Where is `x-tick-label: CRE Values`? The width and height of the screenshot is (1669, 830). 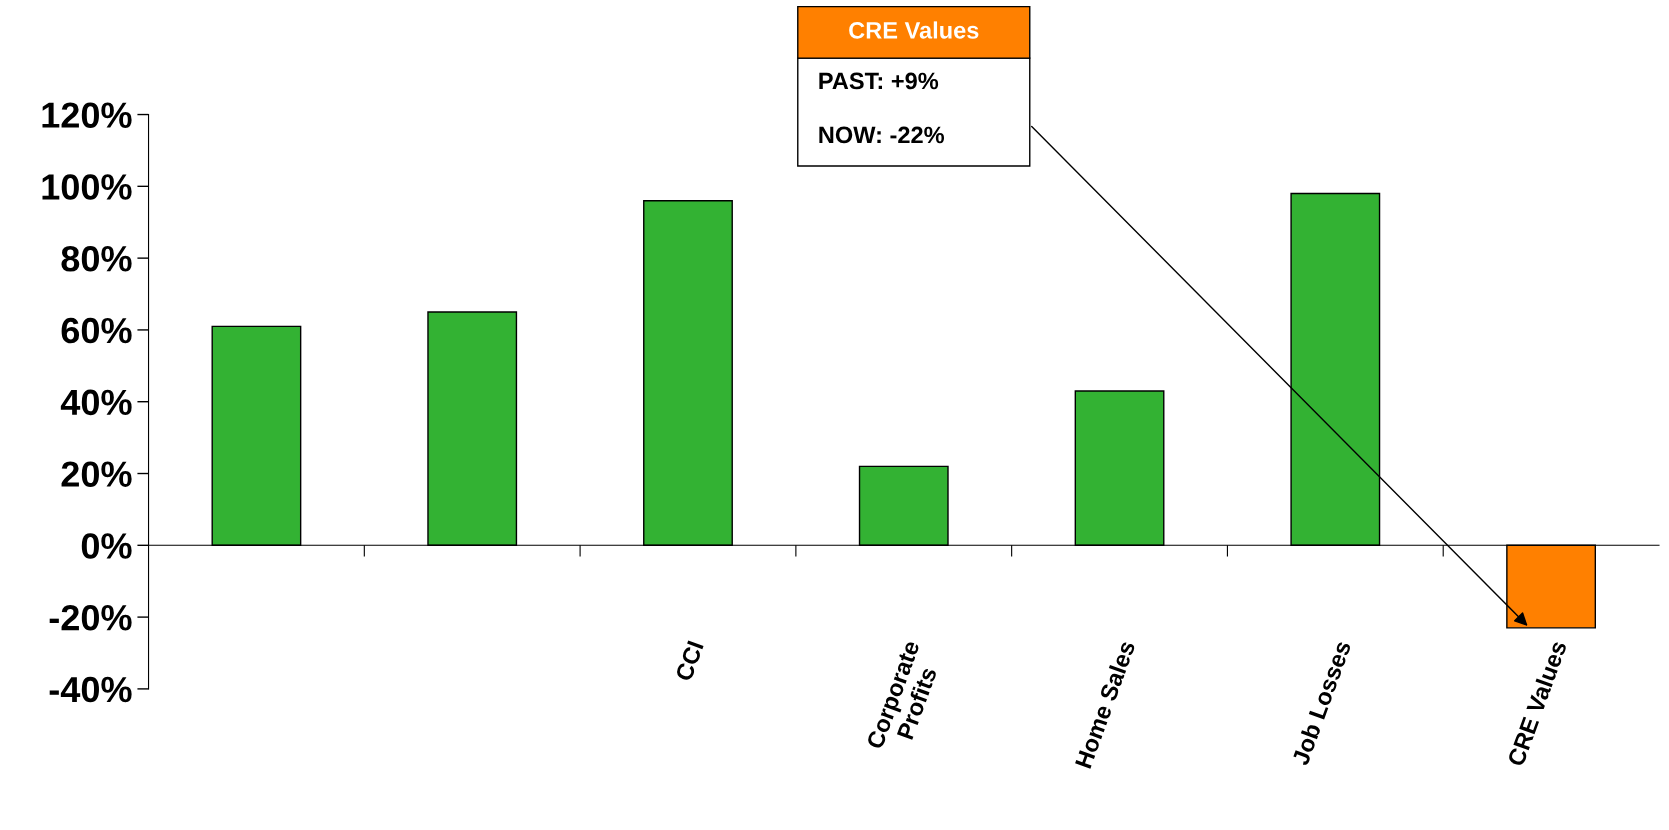 x-tick-label: CRE Values is located at coordinates (1537, 703).